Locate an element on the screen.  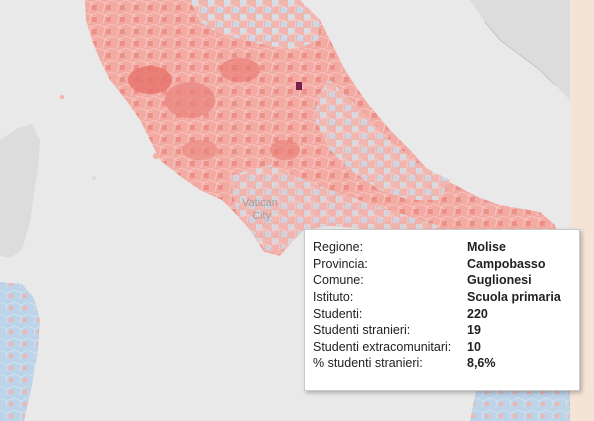
tooltip-value: Scuola primaria is located at coordinates (514, 297).